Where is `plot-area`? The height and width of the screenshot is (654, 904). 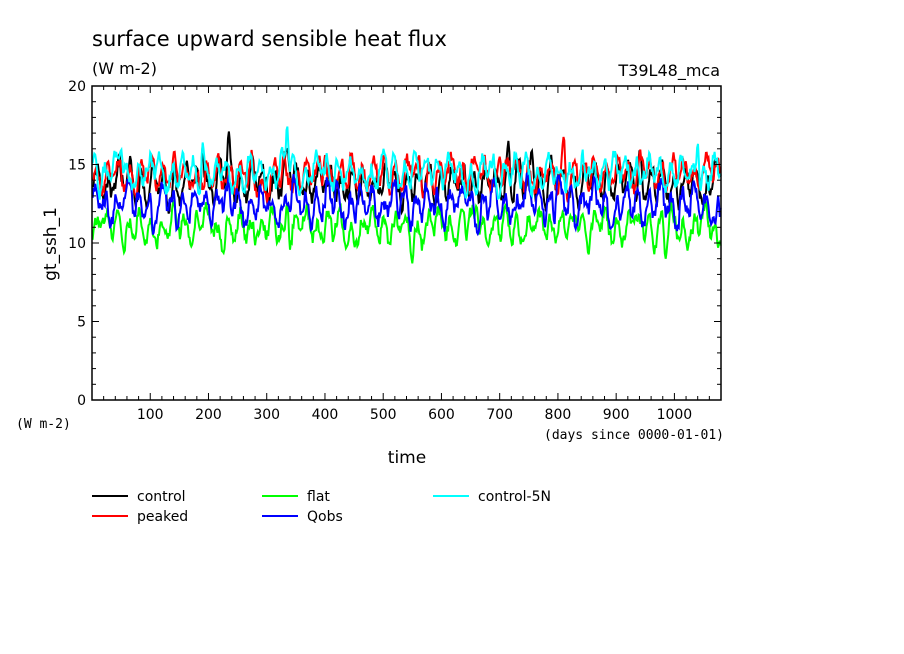 plot-area is located at coordinates (406, 195).